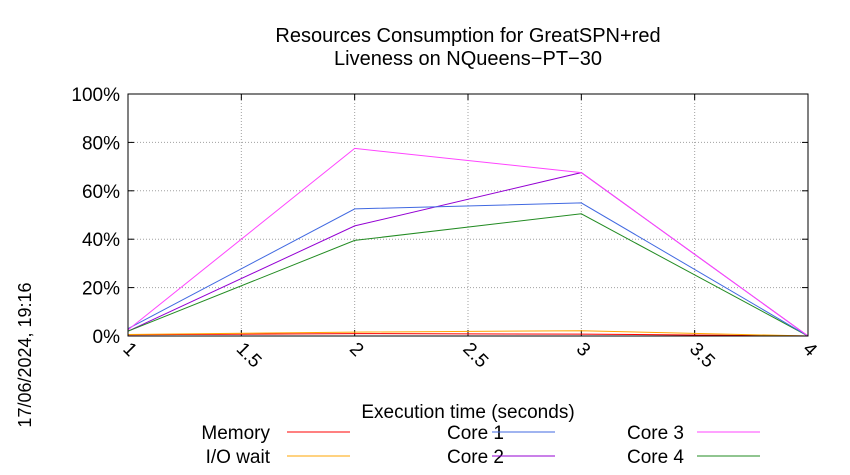 The image size is (850, 475). What do you see at coordinates (25, 354) in the screenshot?
I see `timestamp: 17/06/2024, 19:16` at bounding box center [25, 354].